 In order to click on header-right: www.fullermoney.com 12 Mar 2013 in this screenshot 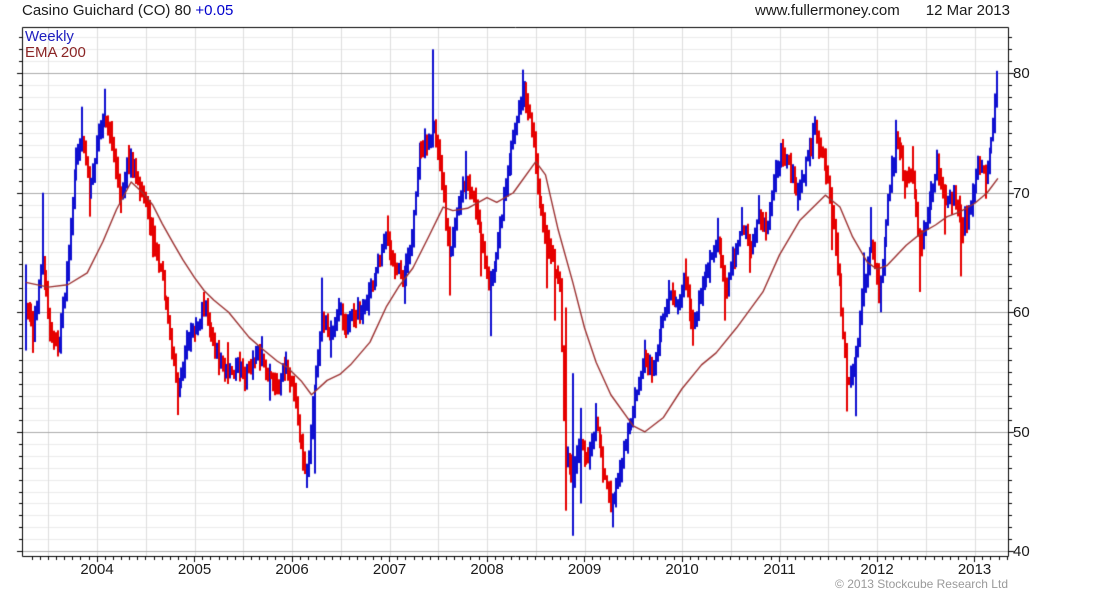, I will do `click(882, 10)`.